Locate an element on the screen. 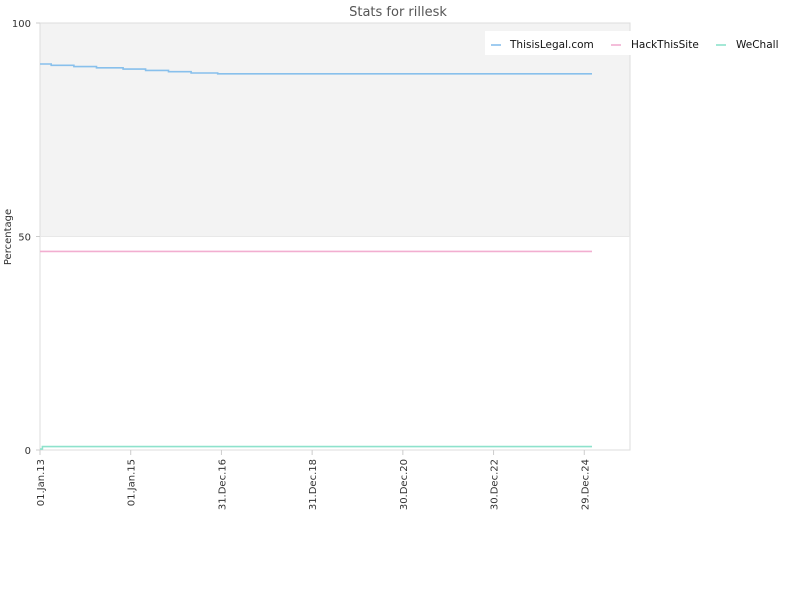 This screenshot has height=600, width=800. x-tick-label-3: 31.Dec.18 is located at coordinates (313, 484).